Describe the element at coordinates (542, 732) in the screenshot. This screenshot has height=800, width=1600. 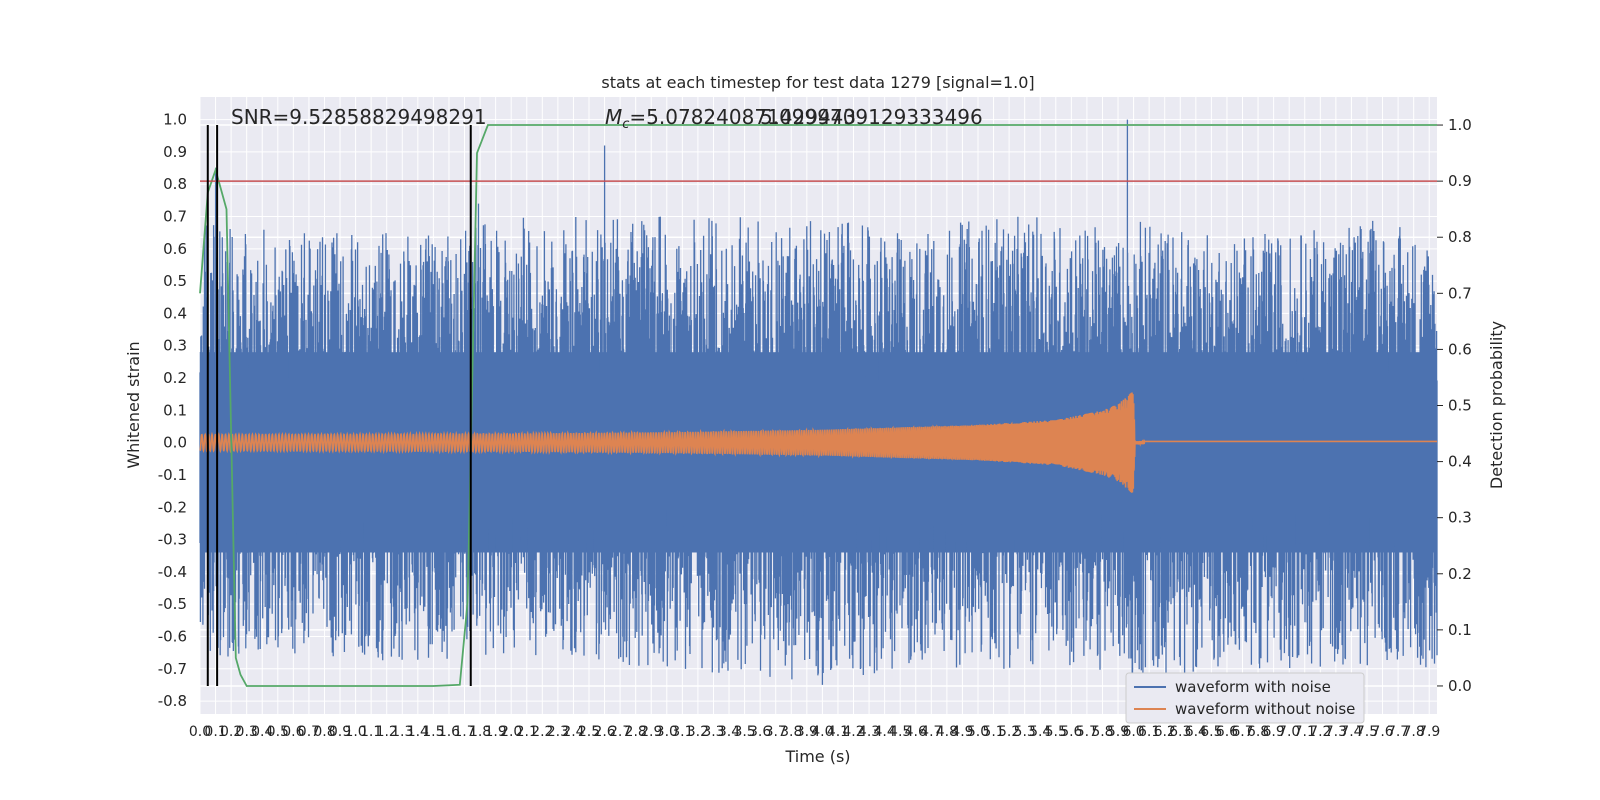
I see `x-tick-label: 2.2` at that location.